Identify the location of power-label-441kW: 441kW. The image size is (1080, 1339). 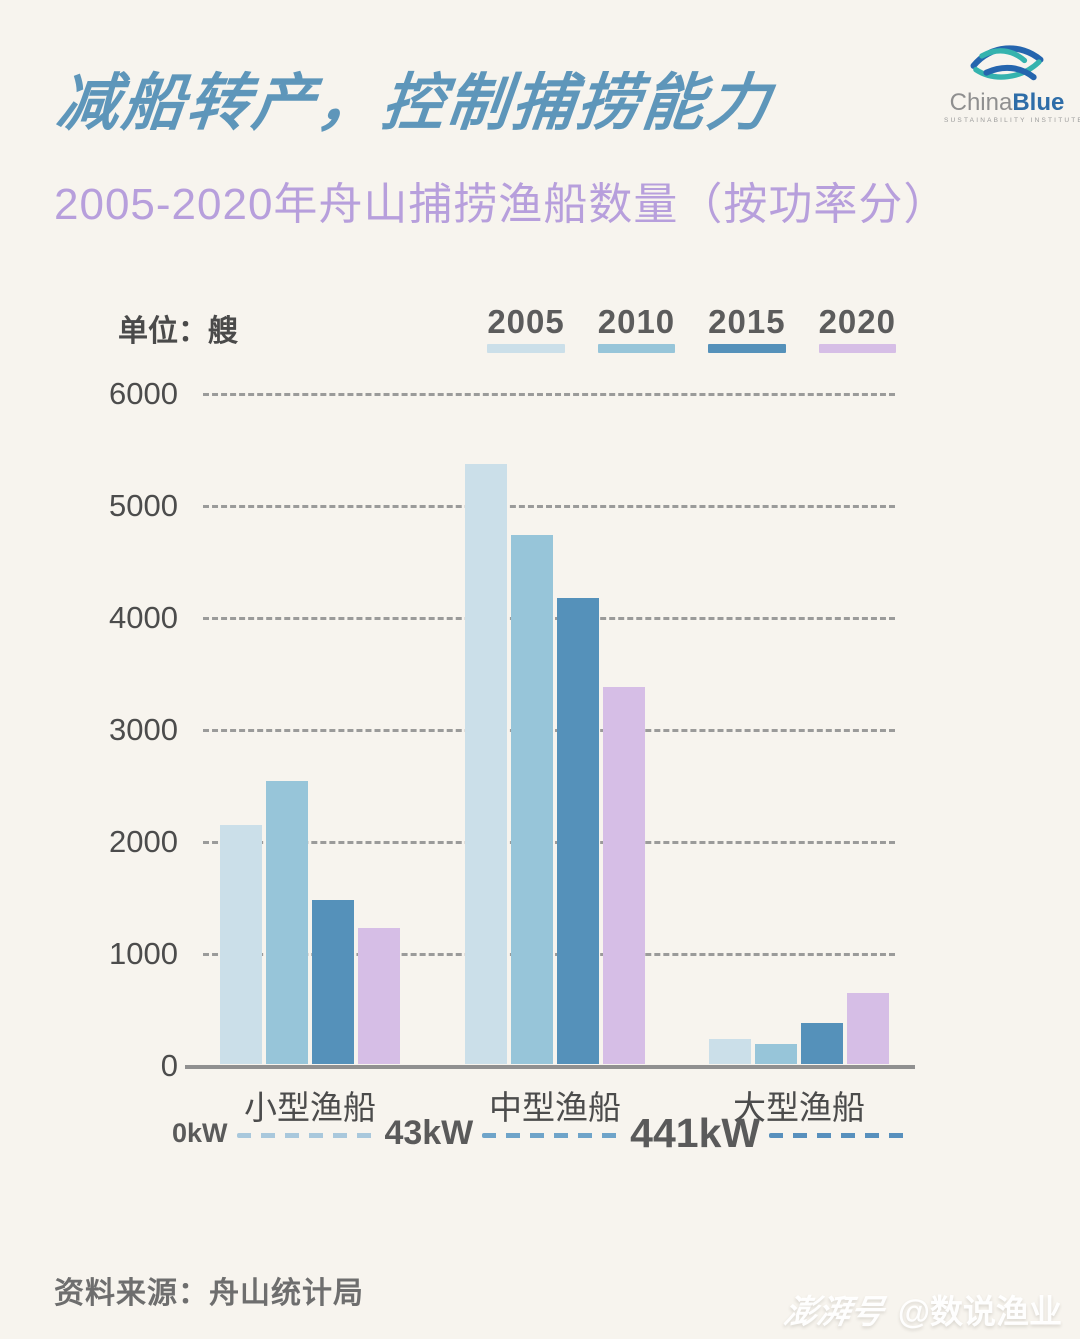
(695, 1132).